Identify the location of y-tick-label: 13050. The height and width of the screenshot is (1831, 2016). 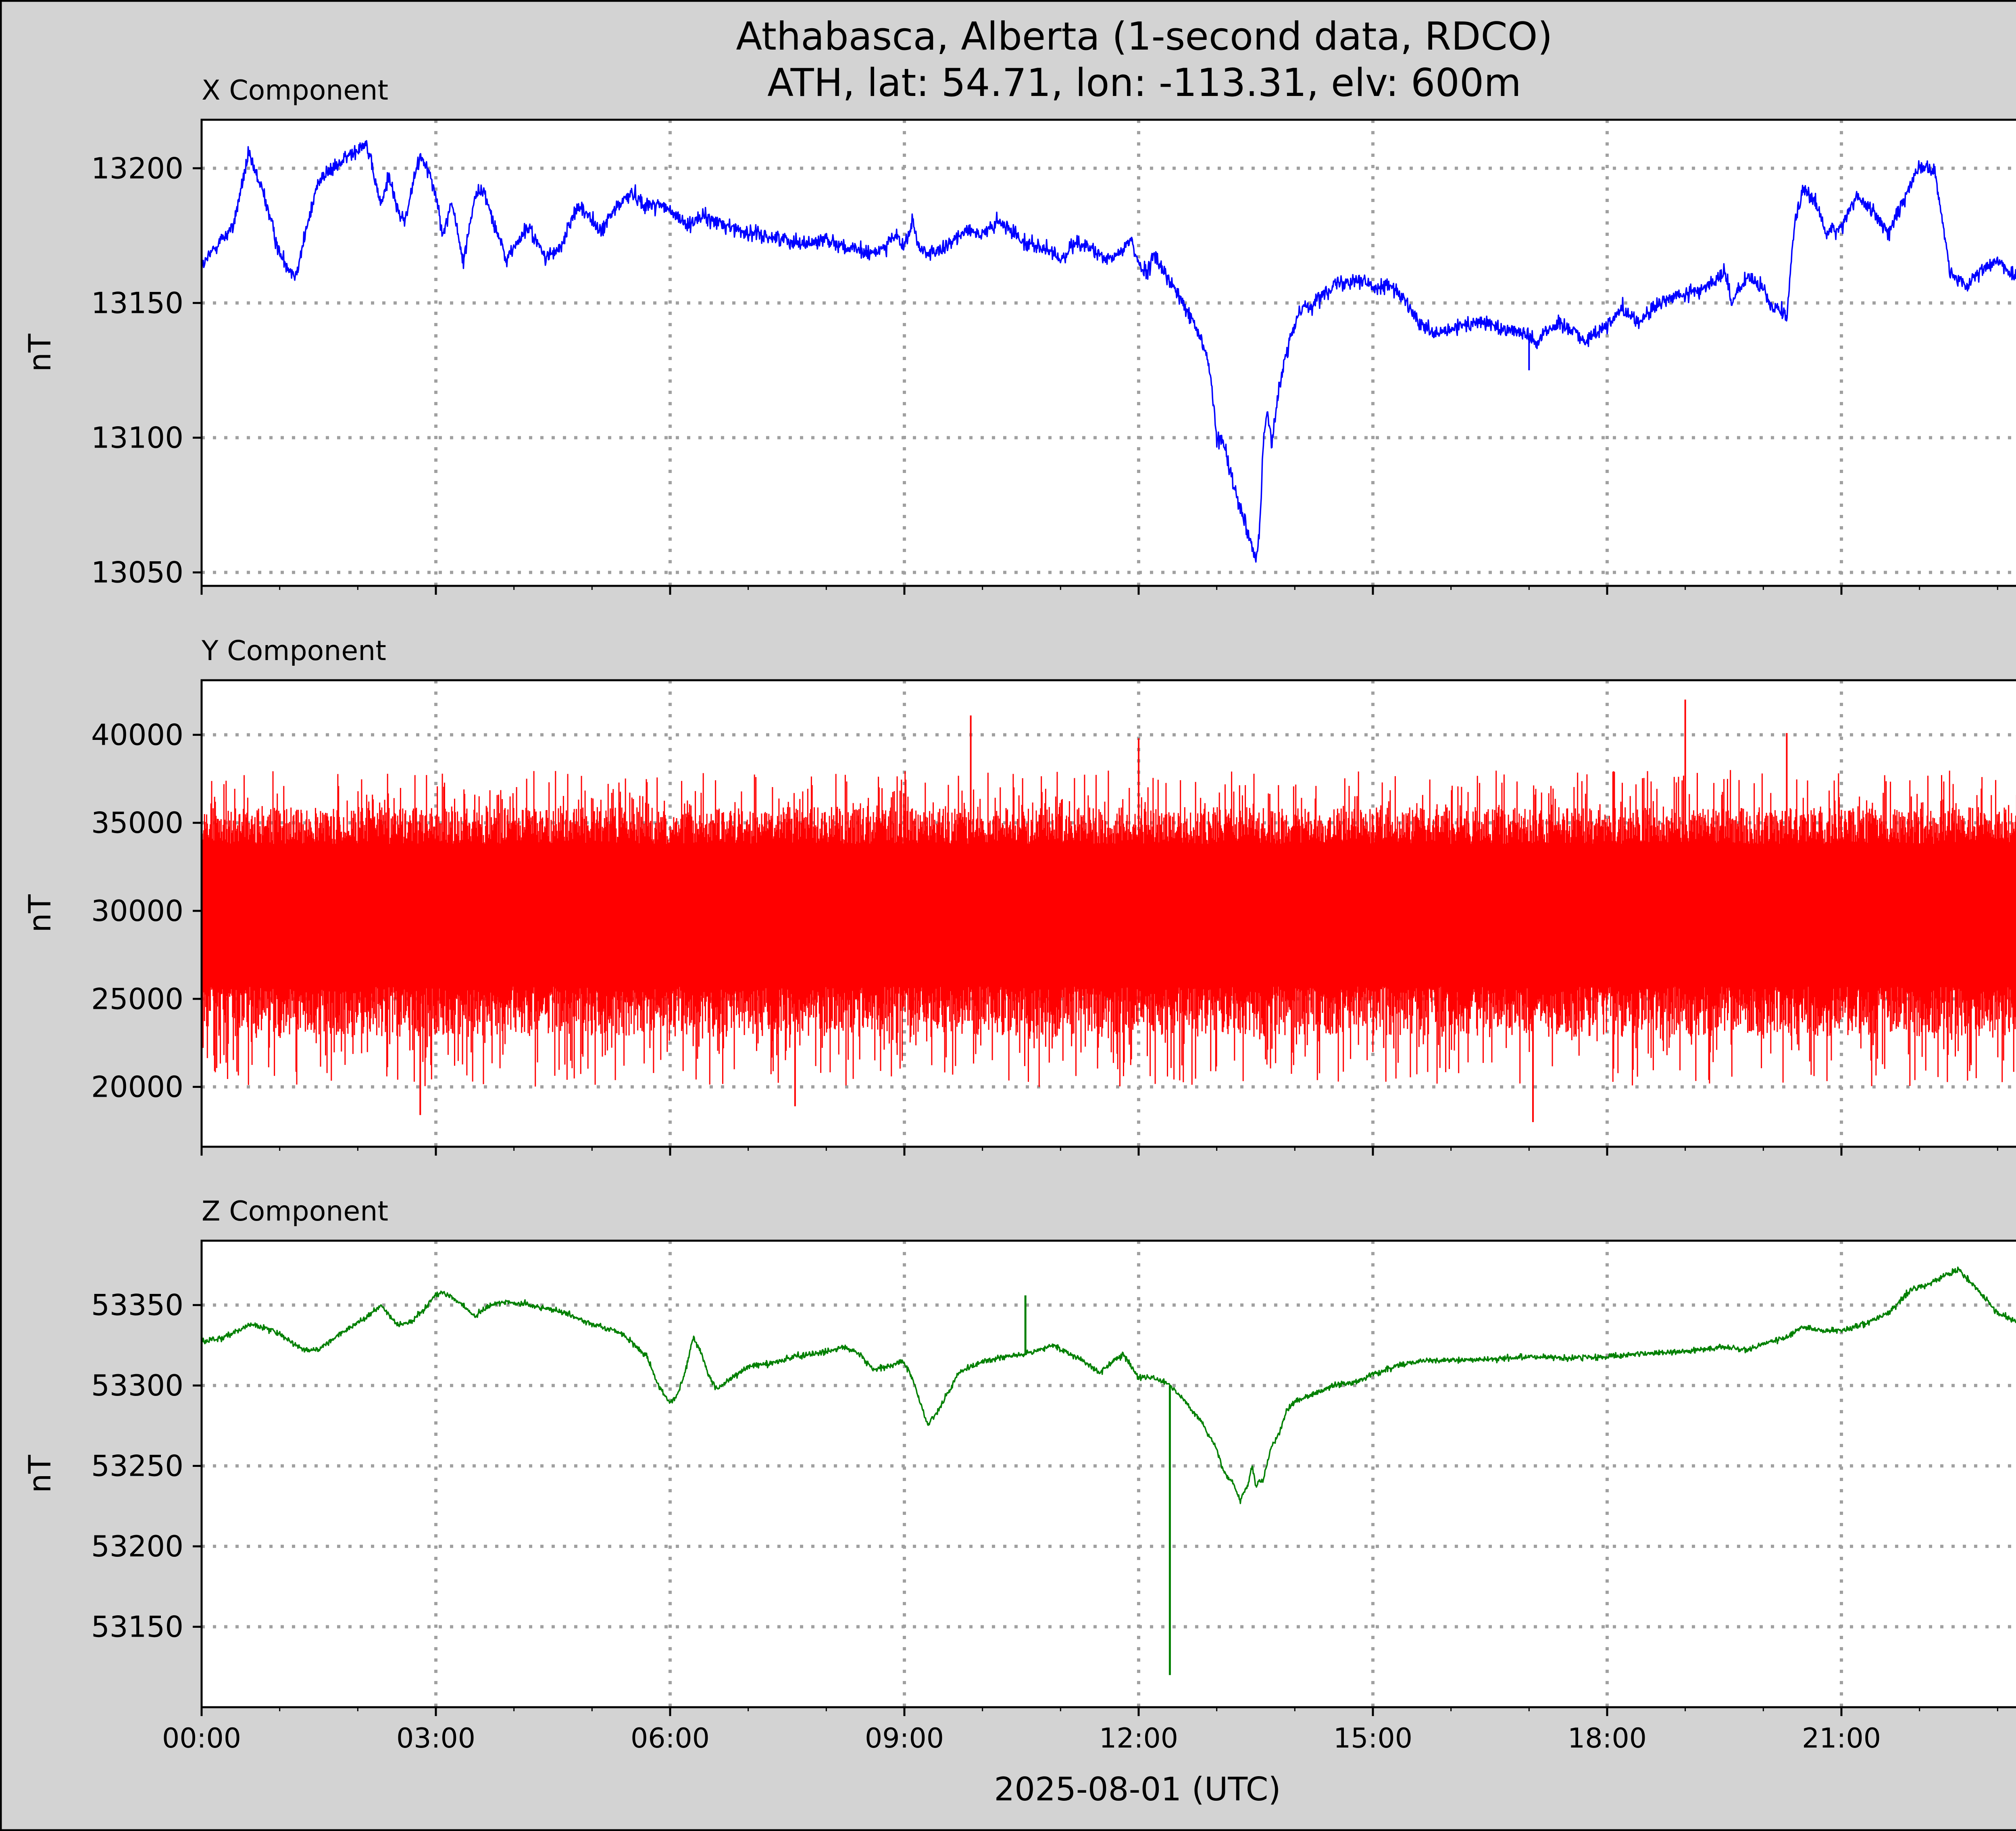
(137, 573).